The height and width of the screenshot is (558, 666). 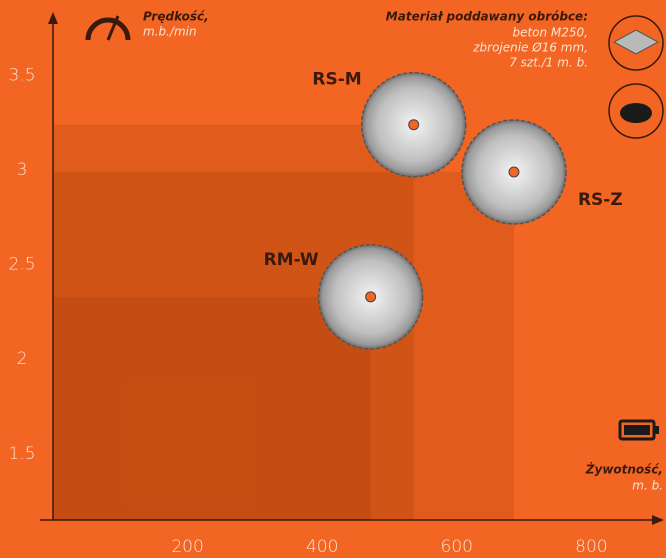 What do you see at coordinates (322, 547) in the screenshot?
I see `x-tick-label: 400` at bounding box center [322, 547].